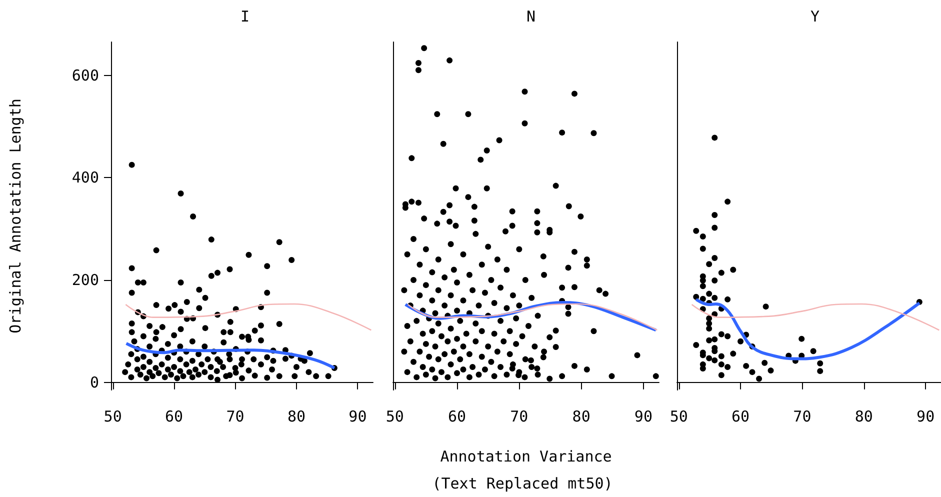  Describe the element at coordinates (85, 75) in the screenshot. I see `y-tick-label: 600` at that location.